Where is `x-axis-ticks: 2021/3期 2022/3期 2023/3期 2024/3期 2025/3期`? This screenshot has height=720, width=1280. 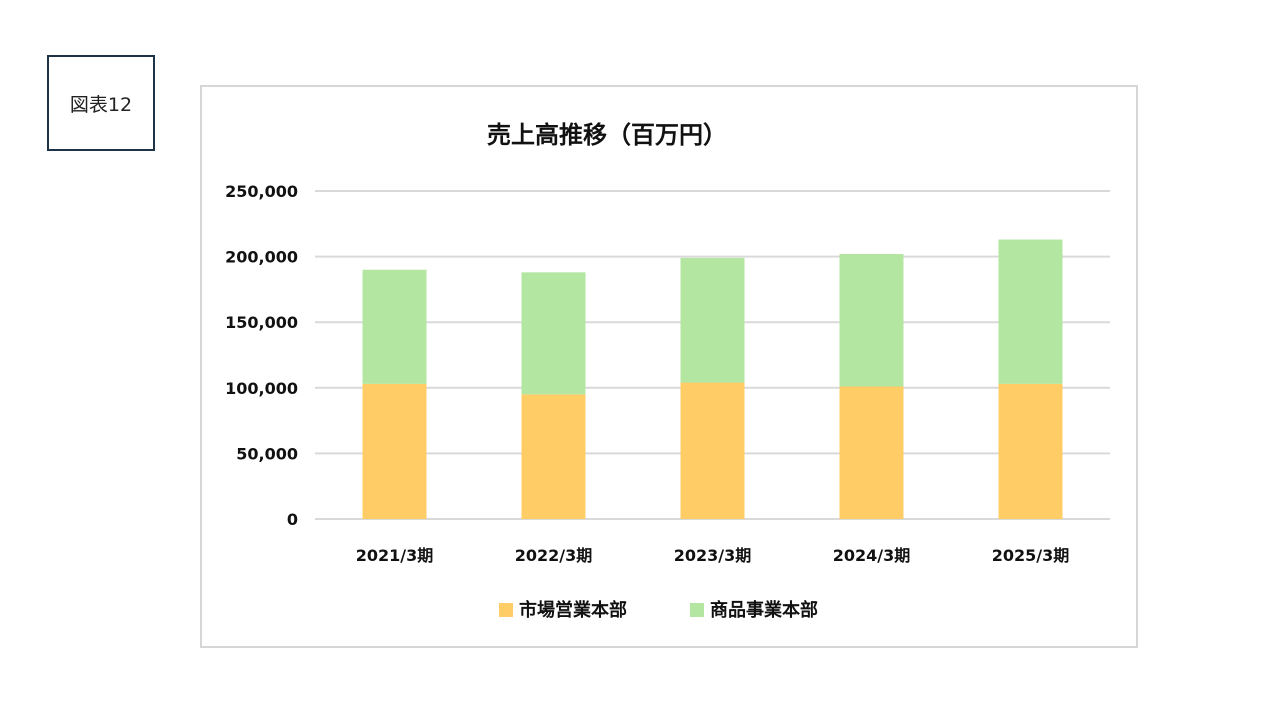
x-axis-ticks: 2021/3期 2022/3期 2023/3期 2024/3期 2025/3期 is located at coordinates (713, 555).